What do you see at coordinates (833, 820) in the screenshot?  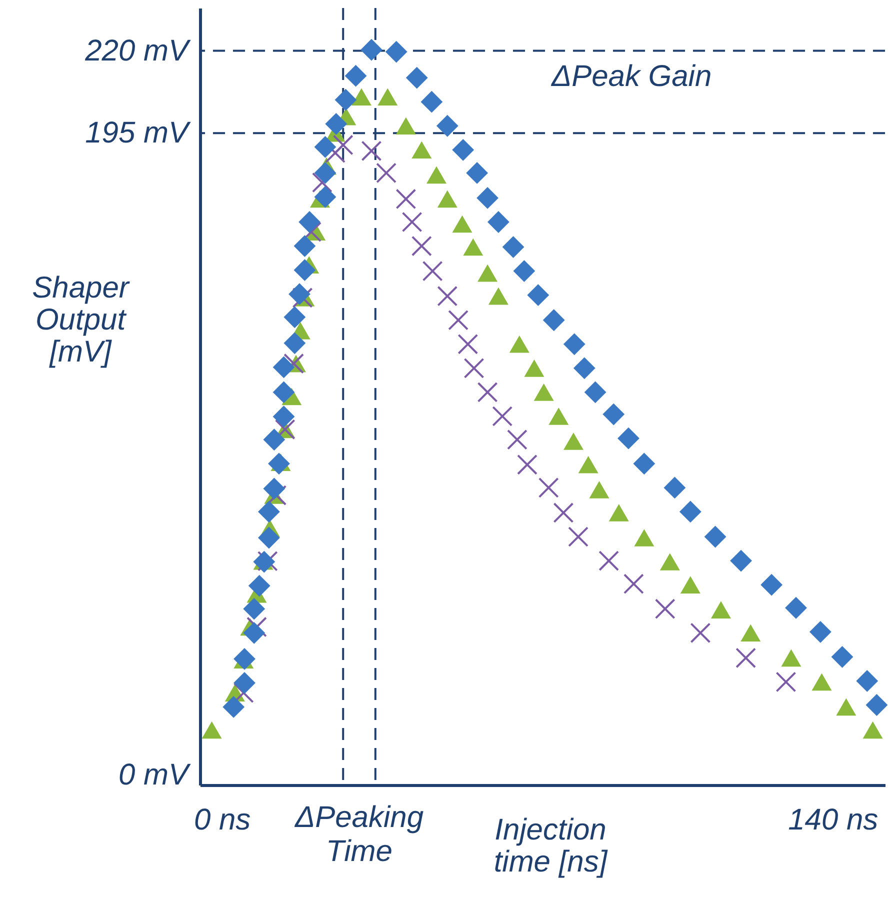 I see `x-tick-label: 140 ns` at bounding box center [833, 820].